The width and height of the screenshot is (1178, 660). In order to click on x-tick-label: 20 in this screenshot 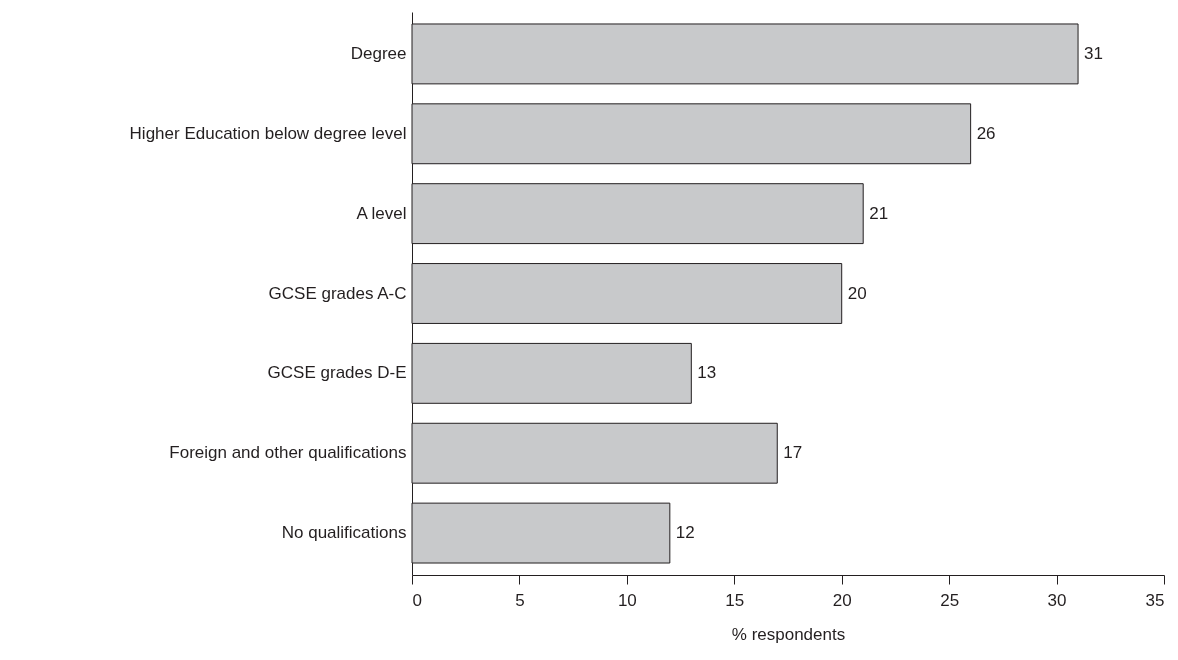, I will do `click(842, 600)`.